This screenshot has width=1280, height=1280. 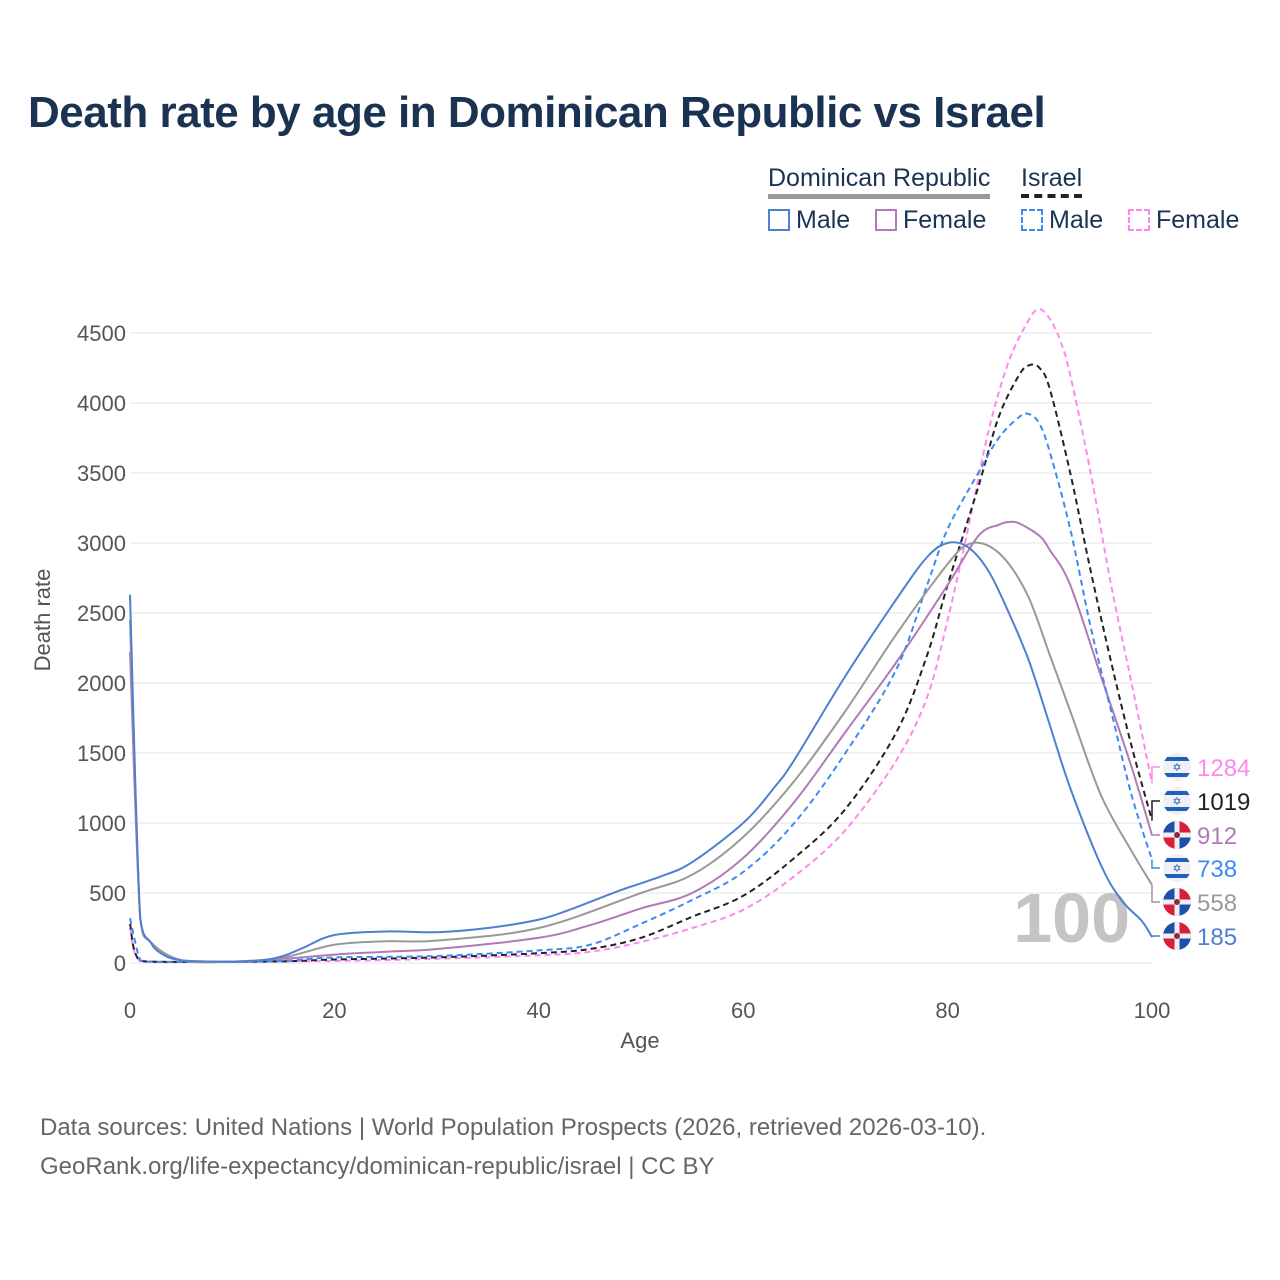 I want to click on end-value-label: 912, so click(x=1217, y=836).